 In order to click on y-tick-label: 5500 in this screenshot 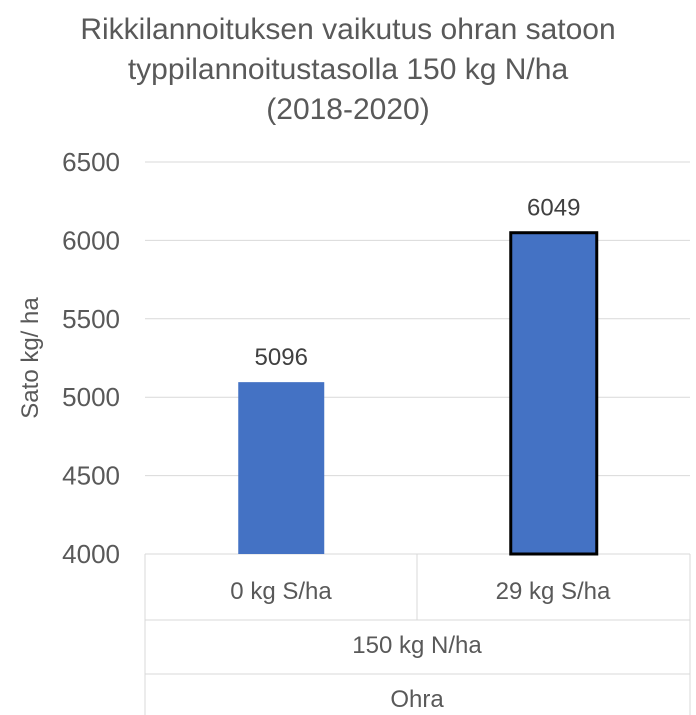, I will do `click(91, 319)`.